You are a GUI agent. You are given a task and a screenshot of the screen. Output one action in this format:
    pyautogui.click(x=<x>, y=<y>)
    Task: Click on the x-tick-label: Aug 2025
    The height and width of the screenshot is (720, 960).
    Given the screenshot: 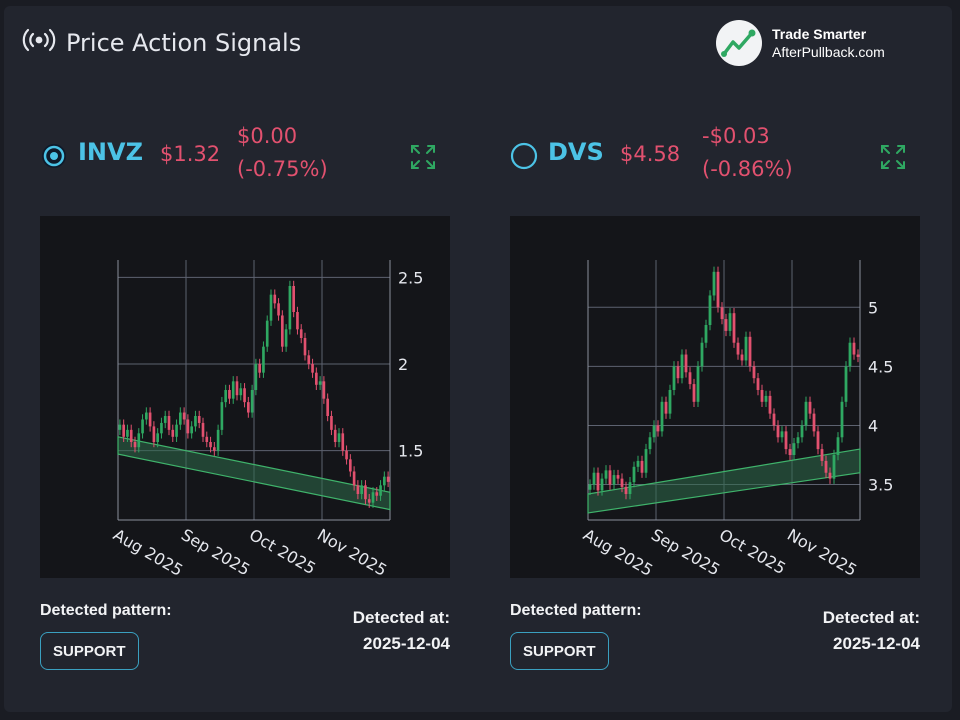 What is the action you would take?
    pyautogui.click(x=148, y=551)
    